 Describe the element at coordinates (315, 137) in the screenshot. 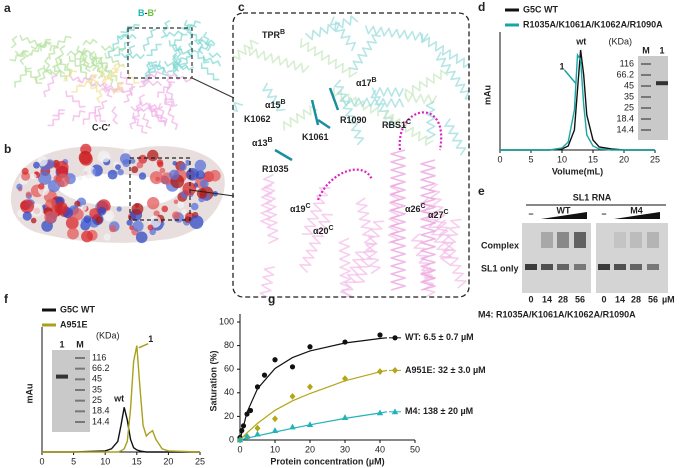

I see `label-text: K1061` at that location.